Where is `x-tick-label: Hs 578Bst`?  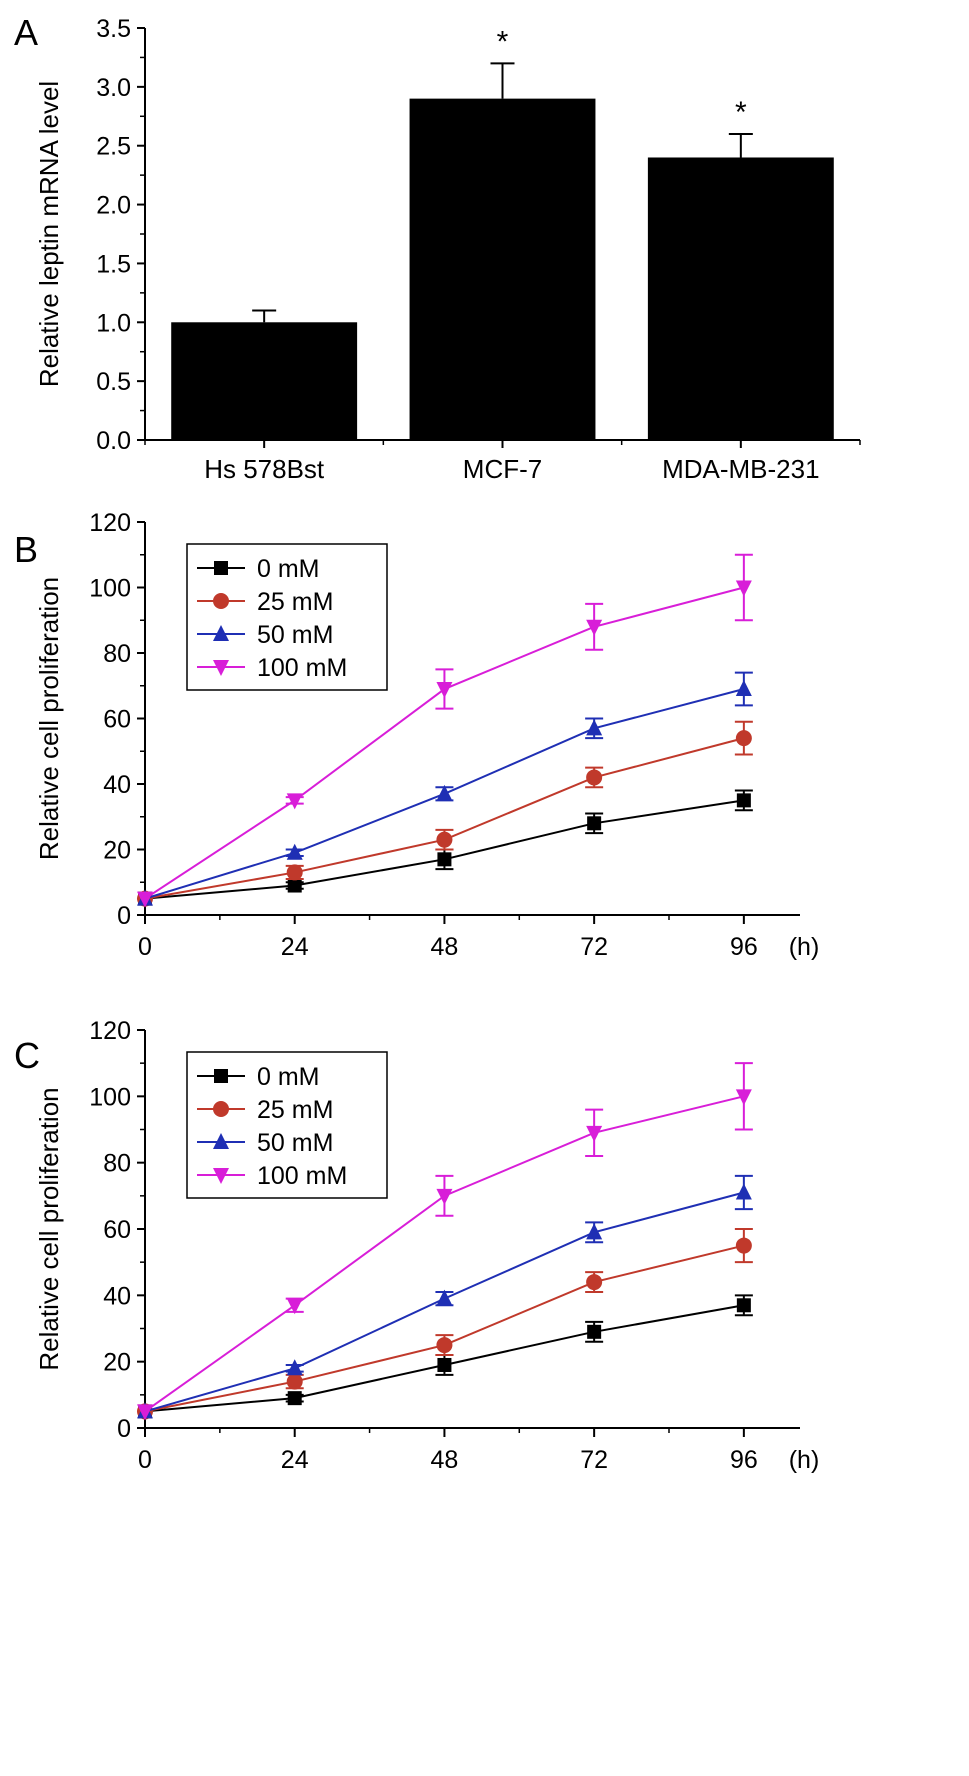 x-tick-label: Hs 578Bst is located at coordinates (264, 469).